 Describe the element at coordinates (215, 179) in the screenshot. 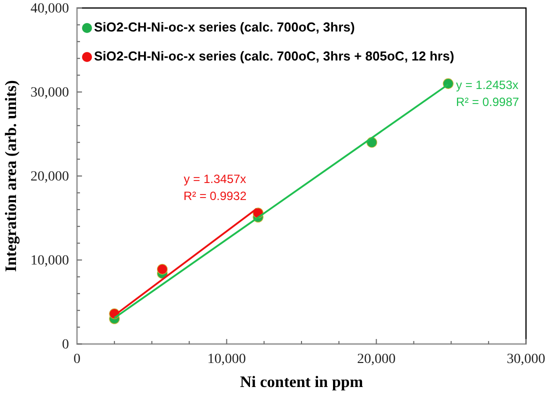

I see `annotation: y = 1.3457x` at that location.